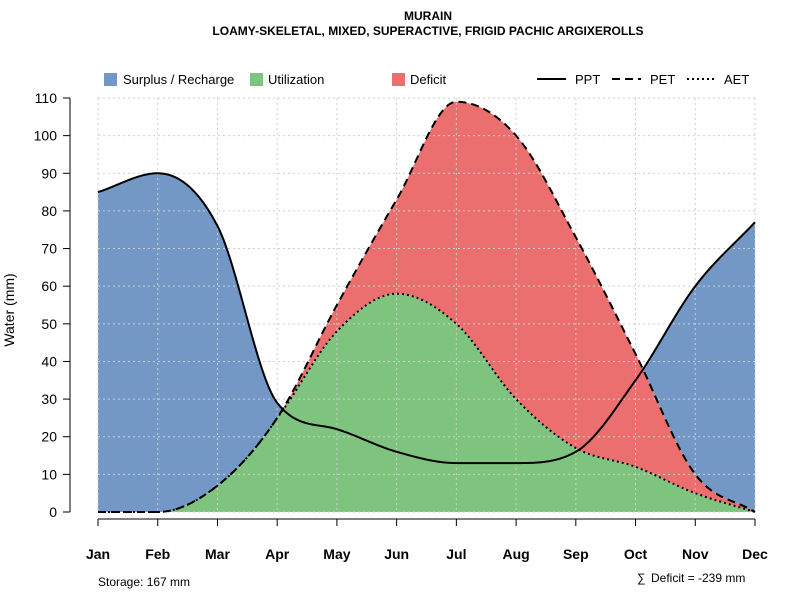  I want to click on x-tick-label-sep: Sep, so click(576, 554).